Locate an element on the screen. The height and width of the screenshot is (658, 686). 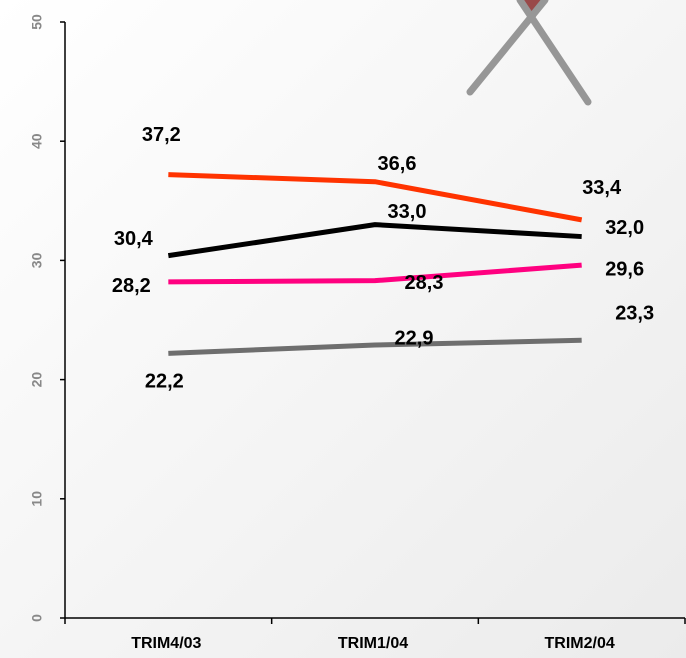
value-label: 23,3 is located at coordinates (634, 314).